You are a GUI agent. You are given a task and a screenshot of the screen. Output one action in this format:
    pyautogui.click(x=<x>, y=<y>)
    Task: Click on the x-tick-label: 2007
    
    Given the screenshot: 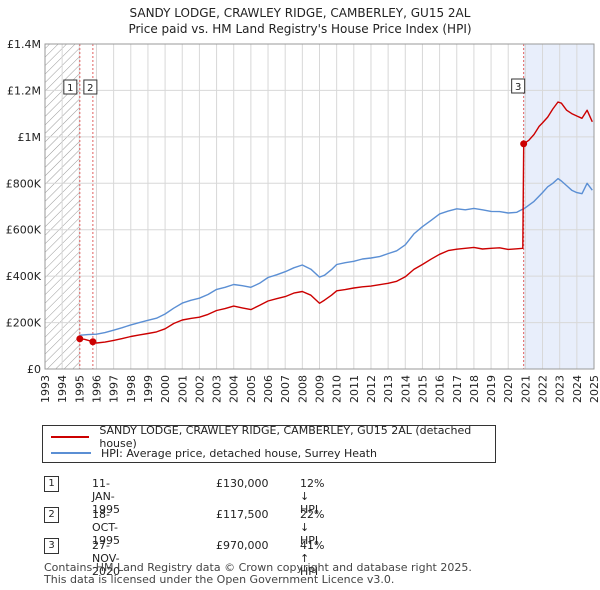 What is the action you would take?
    pyautogui.click(x=285, y=389)
    